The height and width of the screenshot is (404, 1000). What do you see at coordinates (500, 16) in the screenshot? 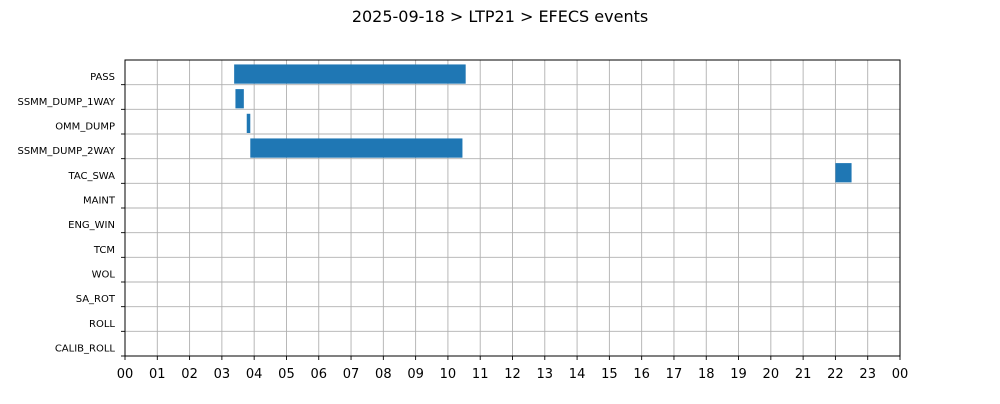
I see `chart-title: 2025-09-18 > LTP21 > EFECS events` at bounding box center [500, 16].